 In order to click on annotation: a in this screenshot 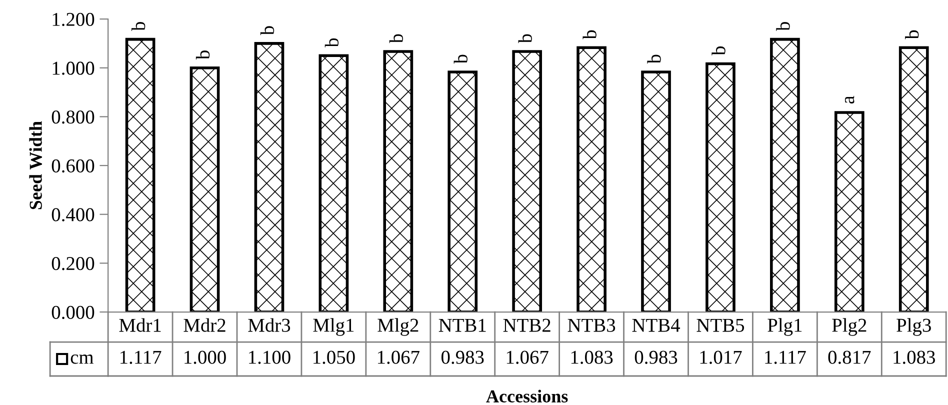, I will do `click(849, 100)`.